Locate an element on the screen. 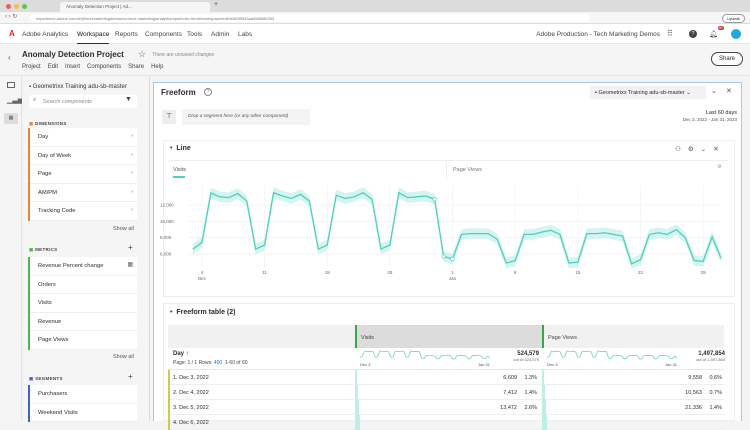 The width and height of the screenshot is (750, 430). metrics-show-all: Show all is located at coordinates (123, 357).